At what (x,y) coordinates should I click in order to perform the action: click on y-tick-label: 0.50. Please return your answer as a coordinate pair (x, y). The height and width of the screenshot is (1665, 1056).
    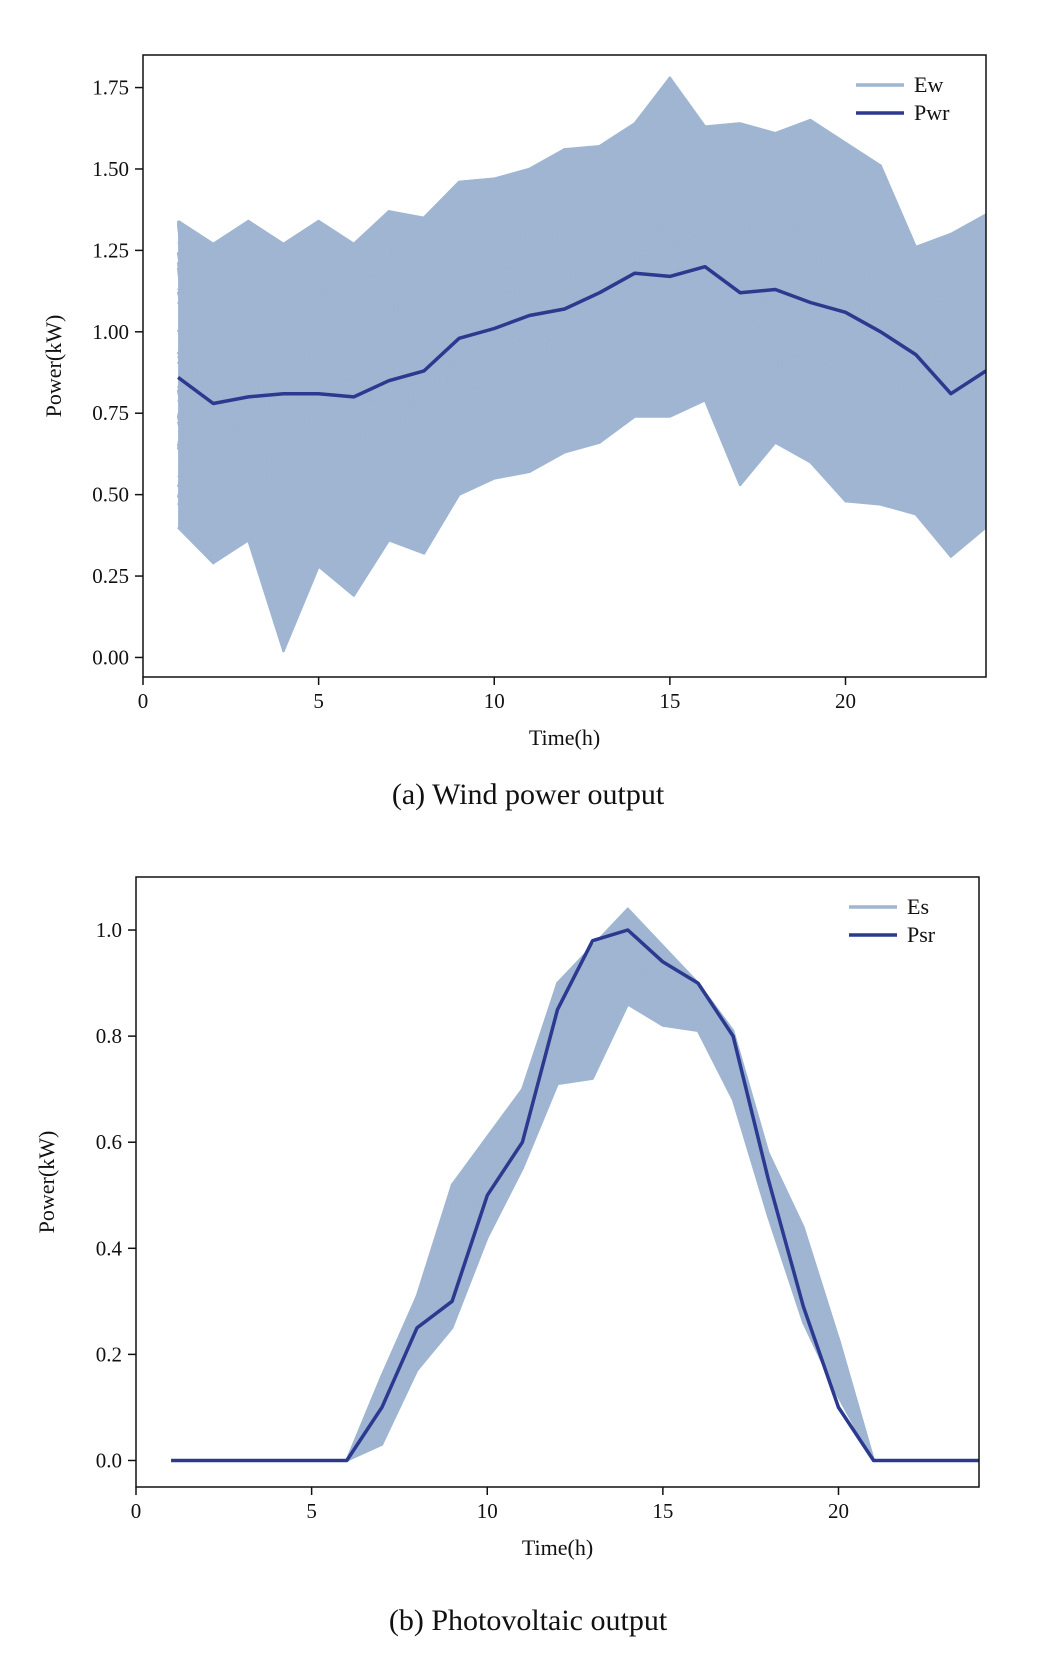
    Looking at the image, I should click on (110, 495).